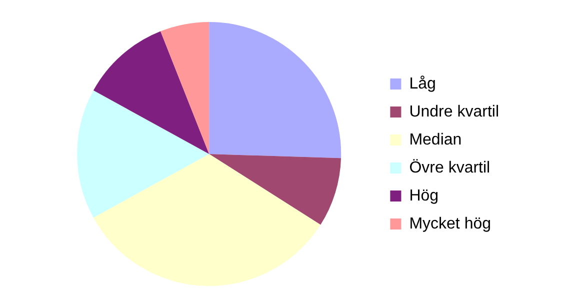  Describe the element at coordinates (449, 167) in the screenshot. I see `legend-label: Övre kvartil` at that location.